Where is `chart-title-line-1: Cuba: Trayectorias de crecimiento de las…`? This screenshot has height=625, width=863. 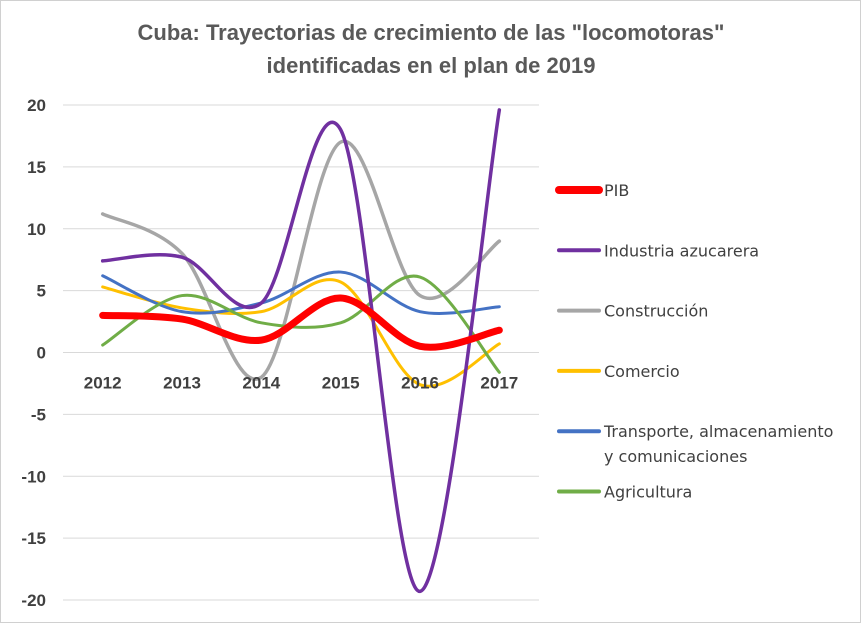 chart-title-line-1: Cuba: Trayectorias de crecimiento de las… is located at coordinates (431, 32).